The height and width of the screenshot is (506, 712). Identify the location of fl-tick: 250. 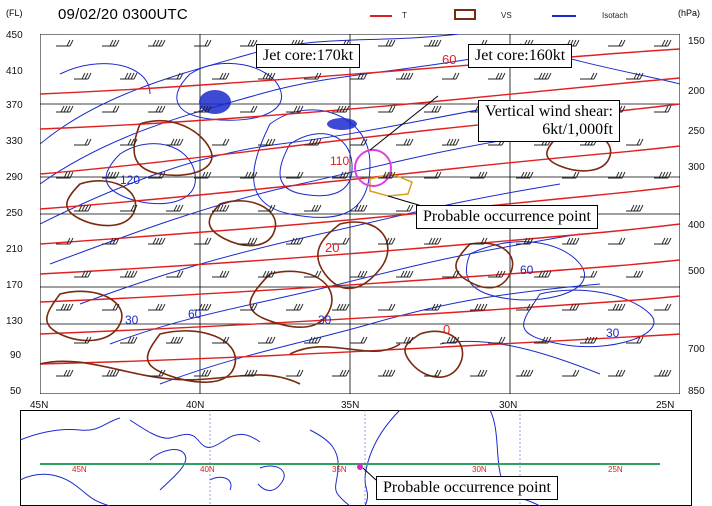
(14, 213).